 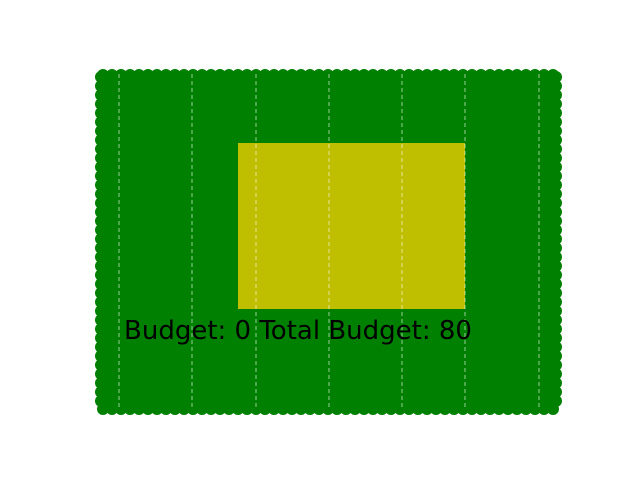 What do you see at coordinates (298, 331) in the screenshot?
I see `budget-status-text: Budget: 0 Total Budget: 80` at bounding box center [298, 331].